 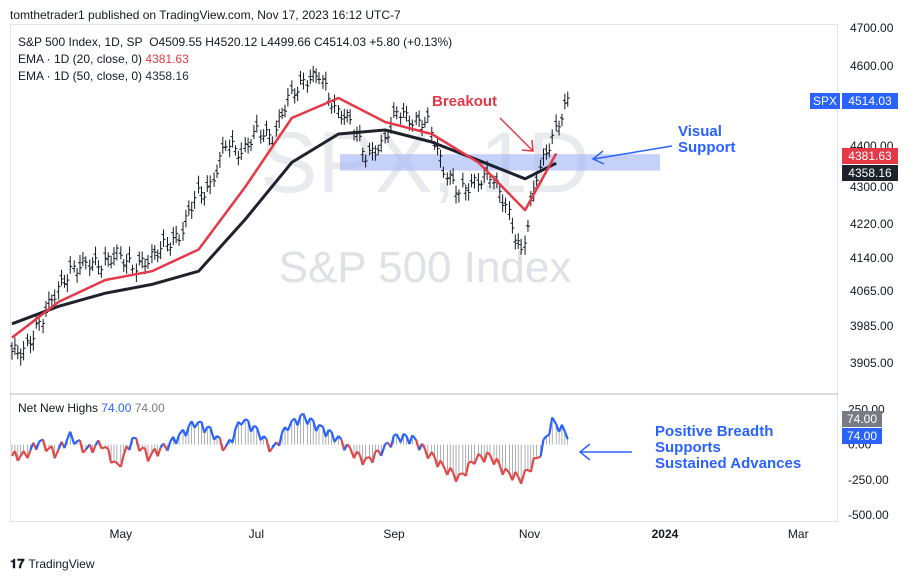 What do you see at coordinates (91, 408) in the screenshot?
I see `legend-nnh-row: Net New Highs 74.00 74.00` at bounding box center [91, 408].